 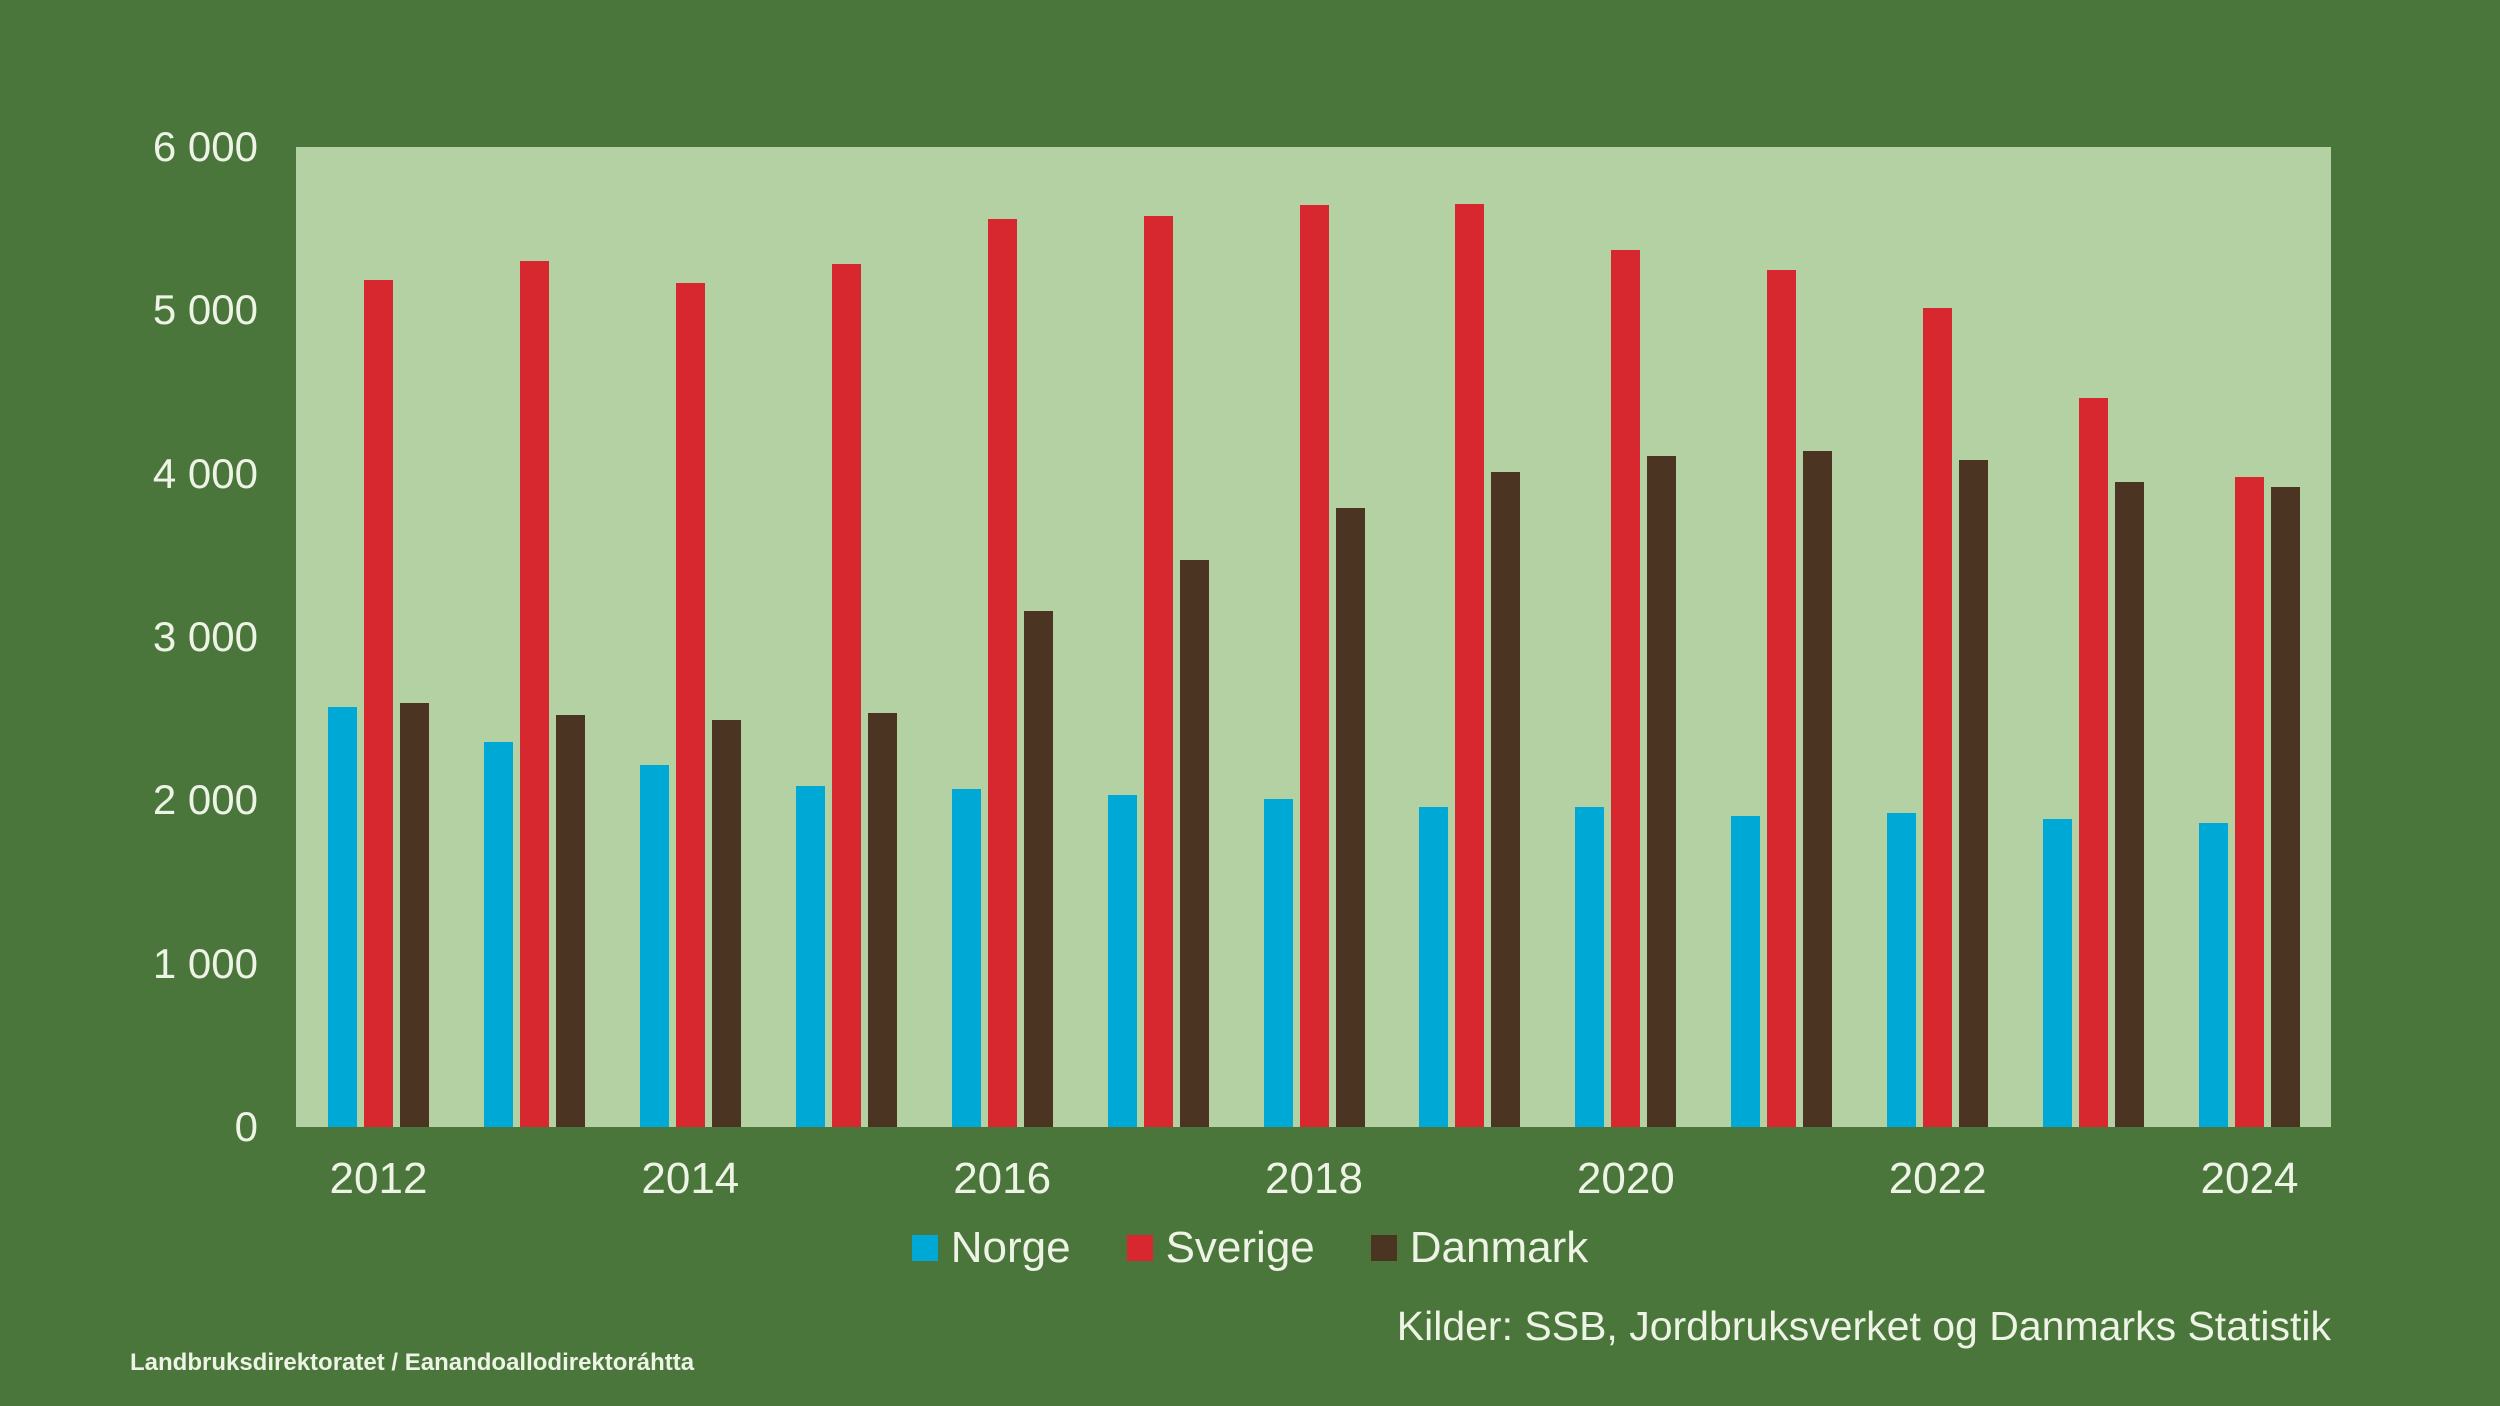 I want to click on y-axis-tick-label: 1 000, so click(x=205, y=963).